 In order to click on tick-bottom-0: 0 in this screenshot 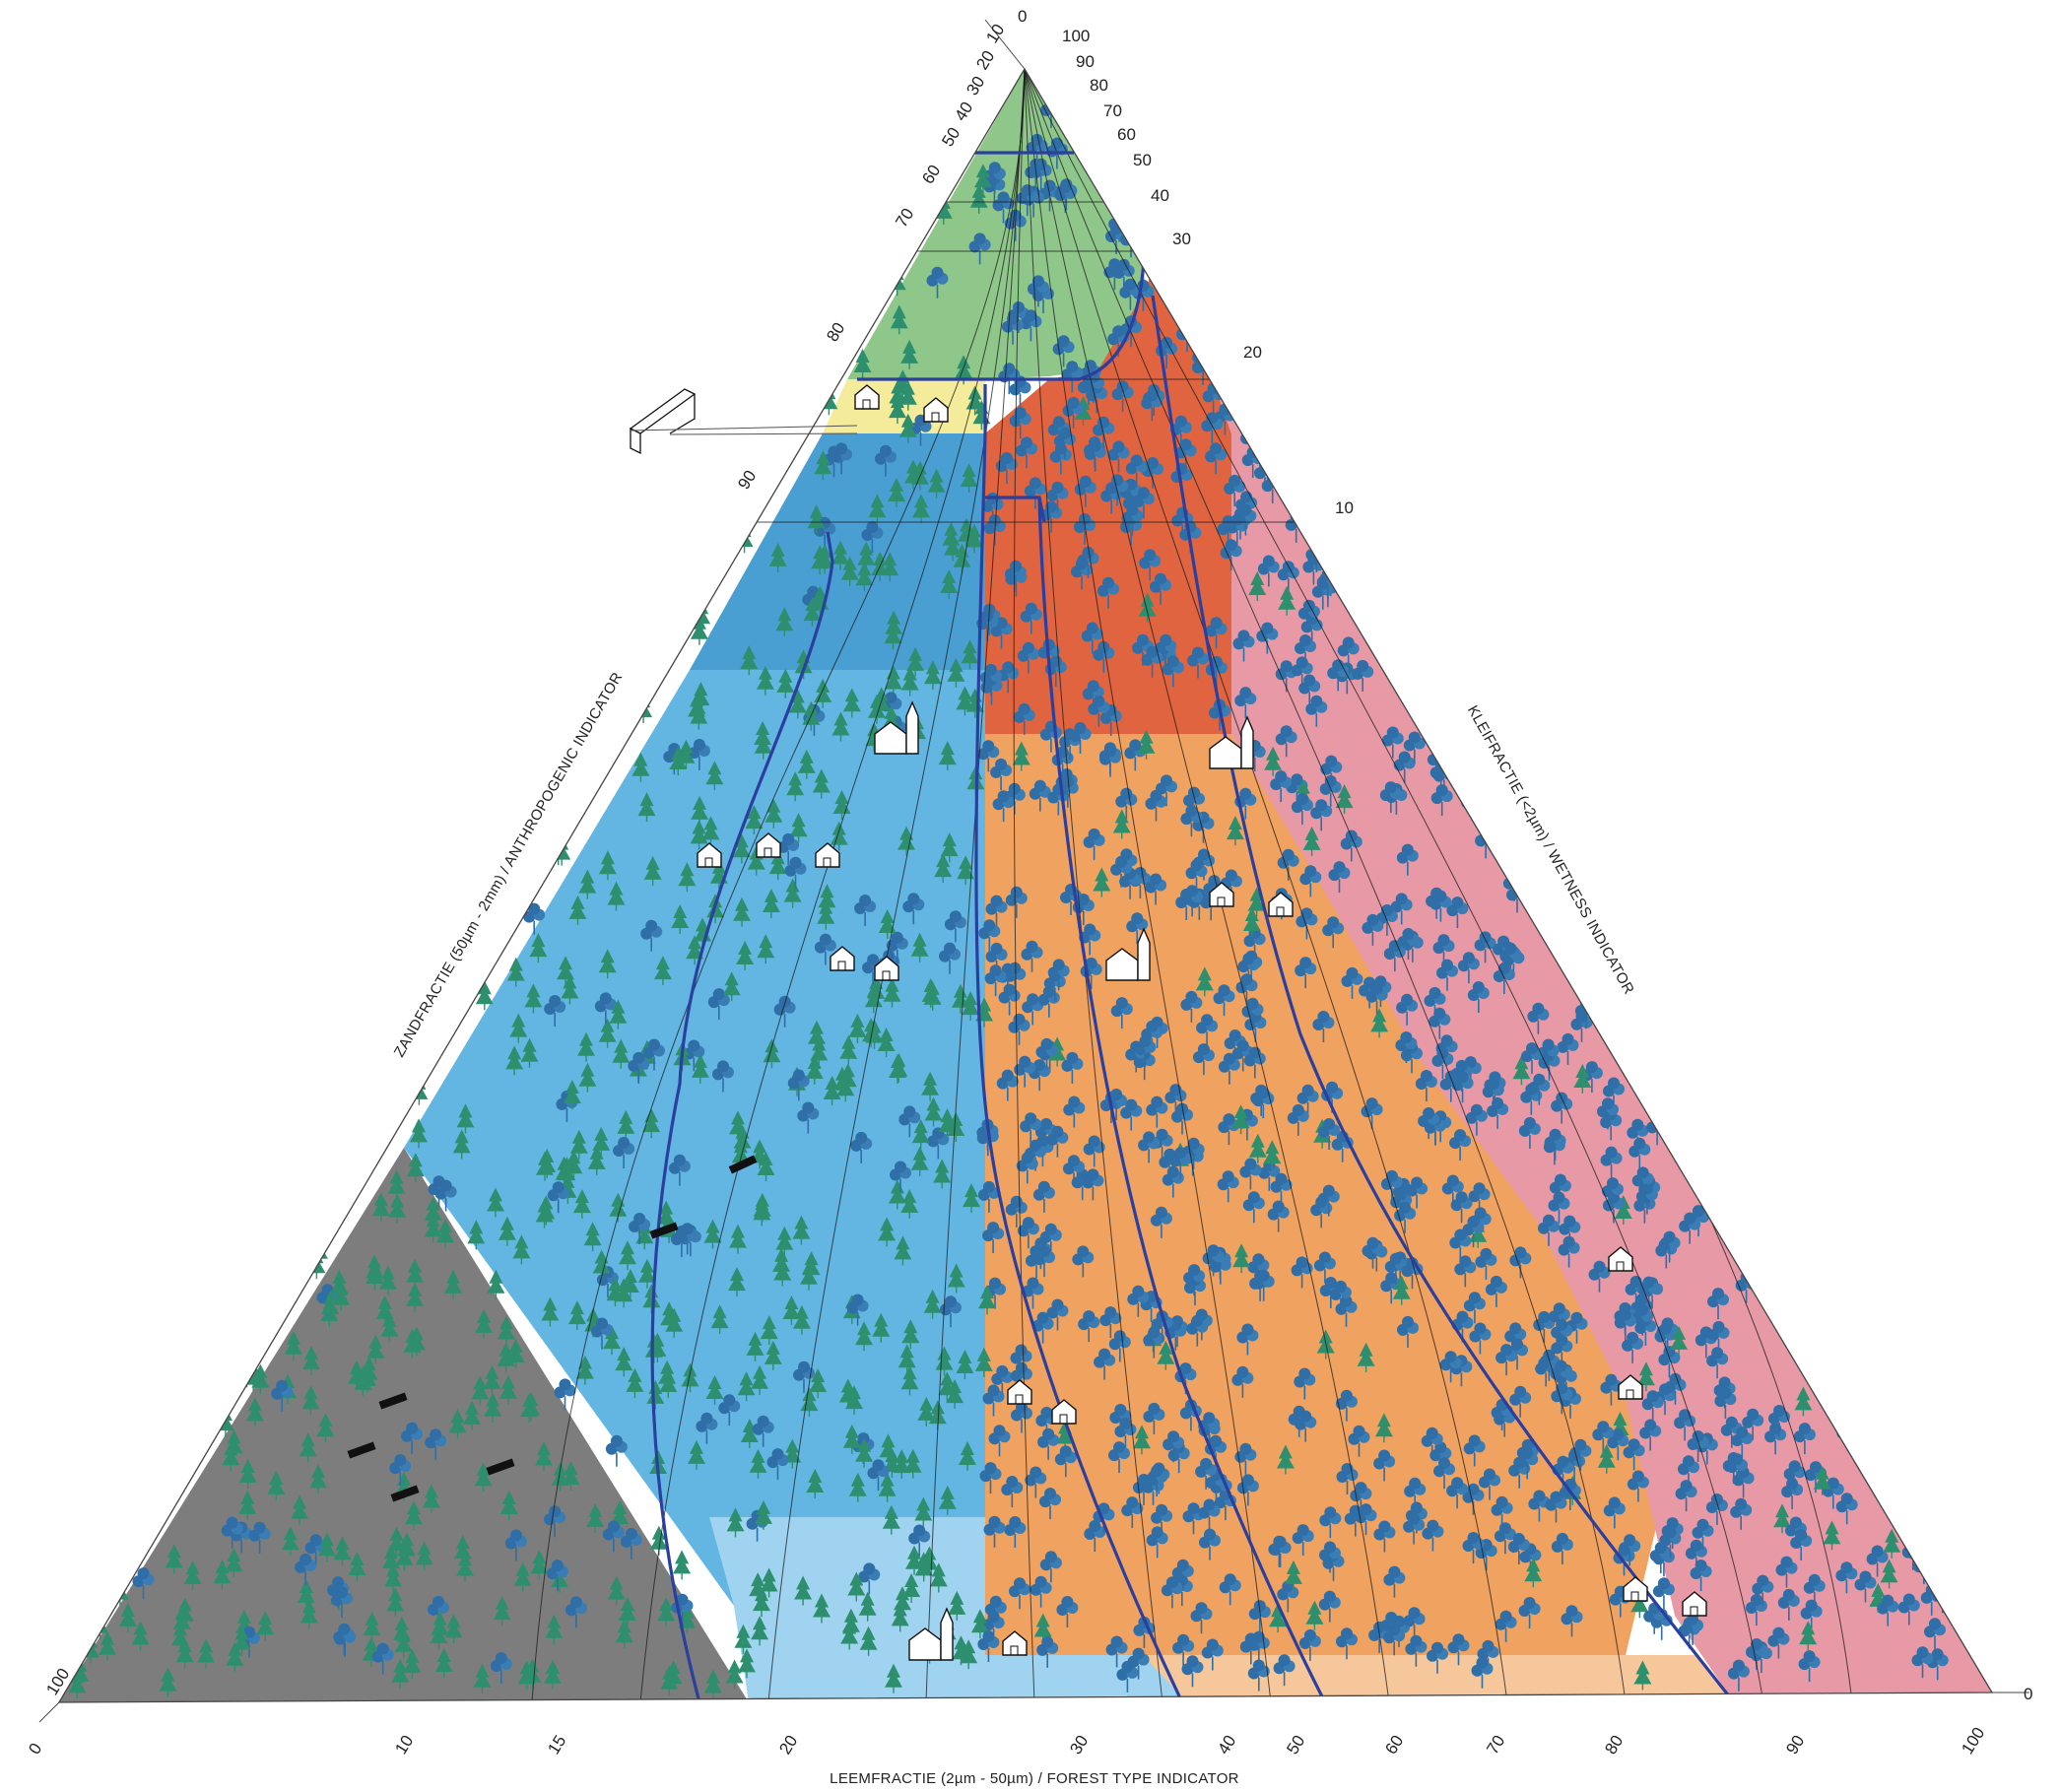, I will do `click(35, 1749)`.